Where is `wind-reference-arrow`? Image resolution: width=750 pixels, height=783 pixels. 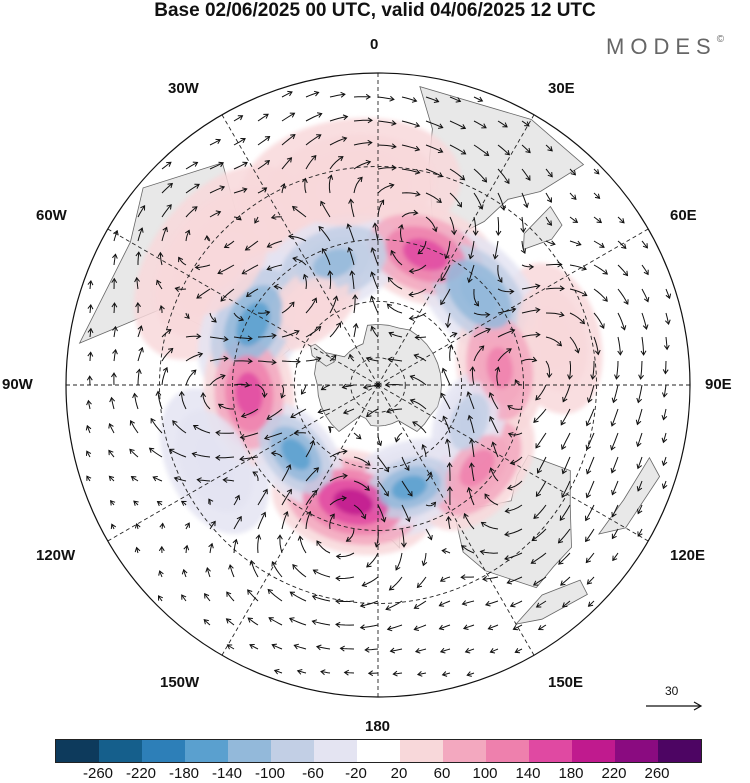 wind-reference-arrow is located at coordinates (674, 706).